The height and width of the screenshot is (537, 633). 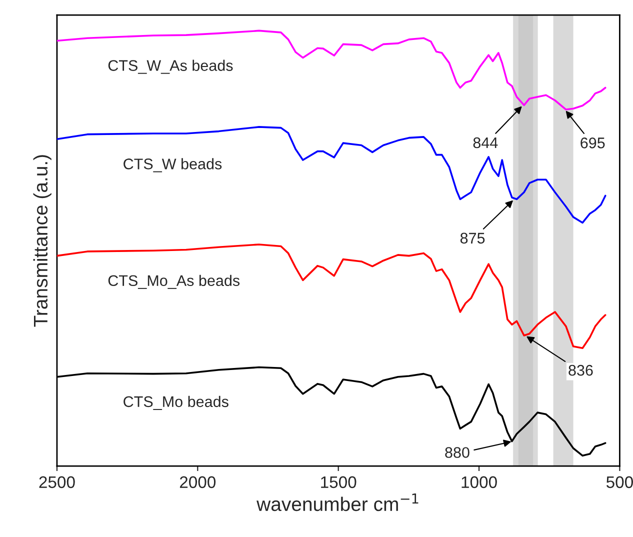 I want to click on series-label: CTS_W_As beads, so click(x=170, y=67).